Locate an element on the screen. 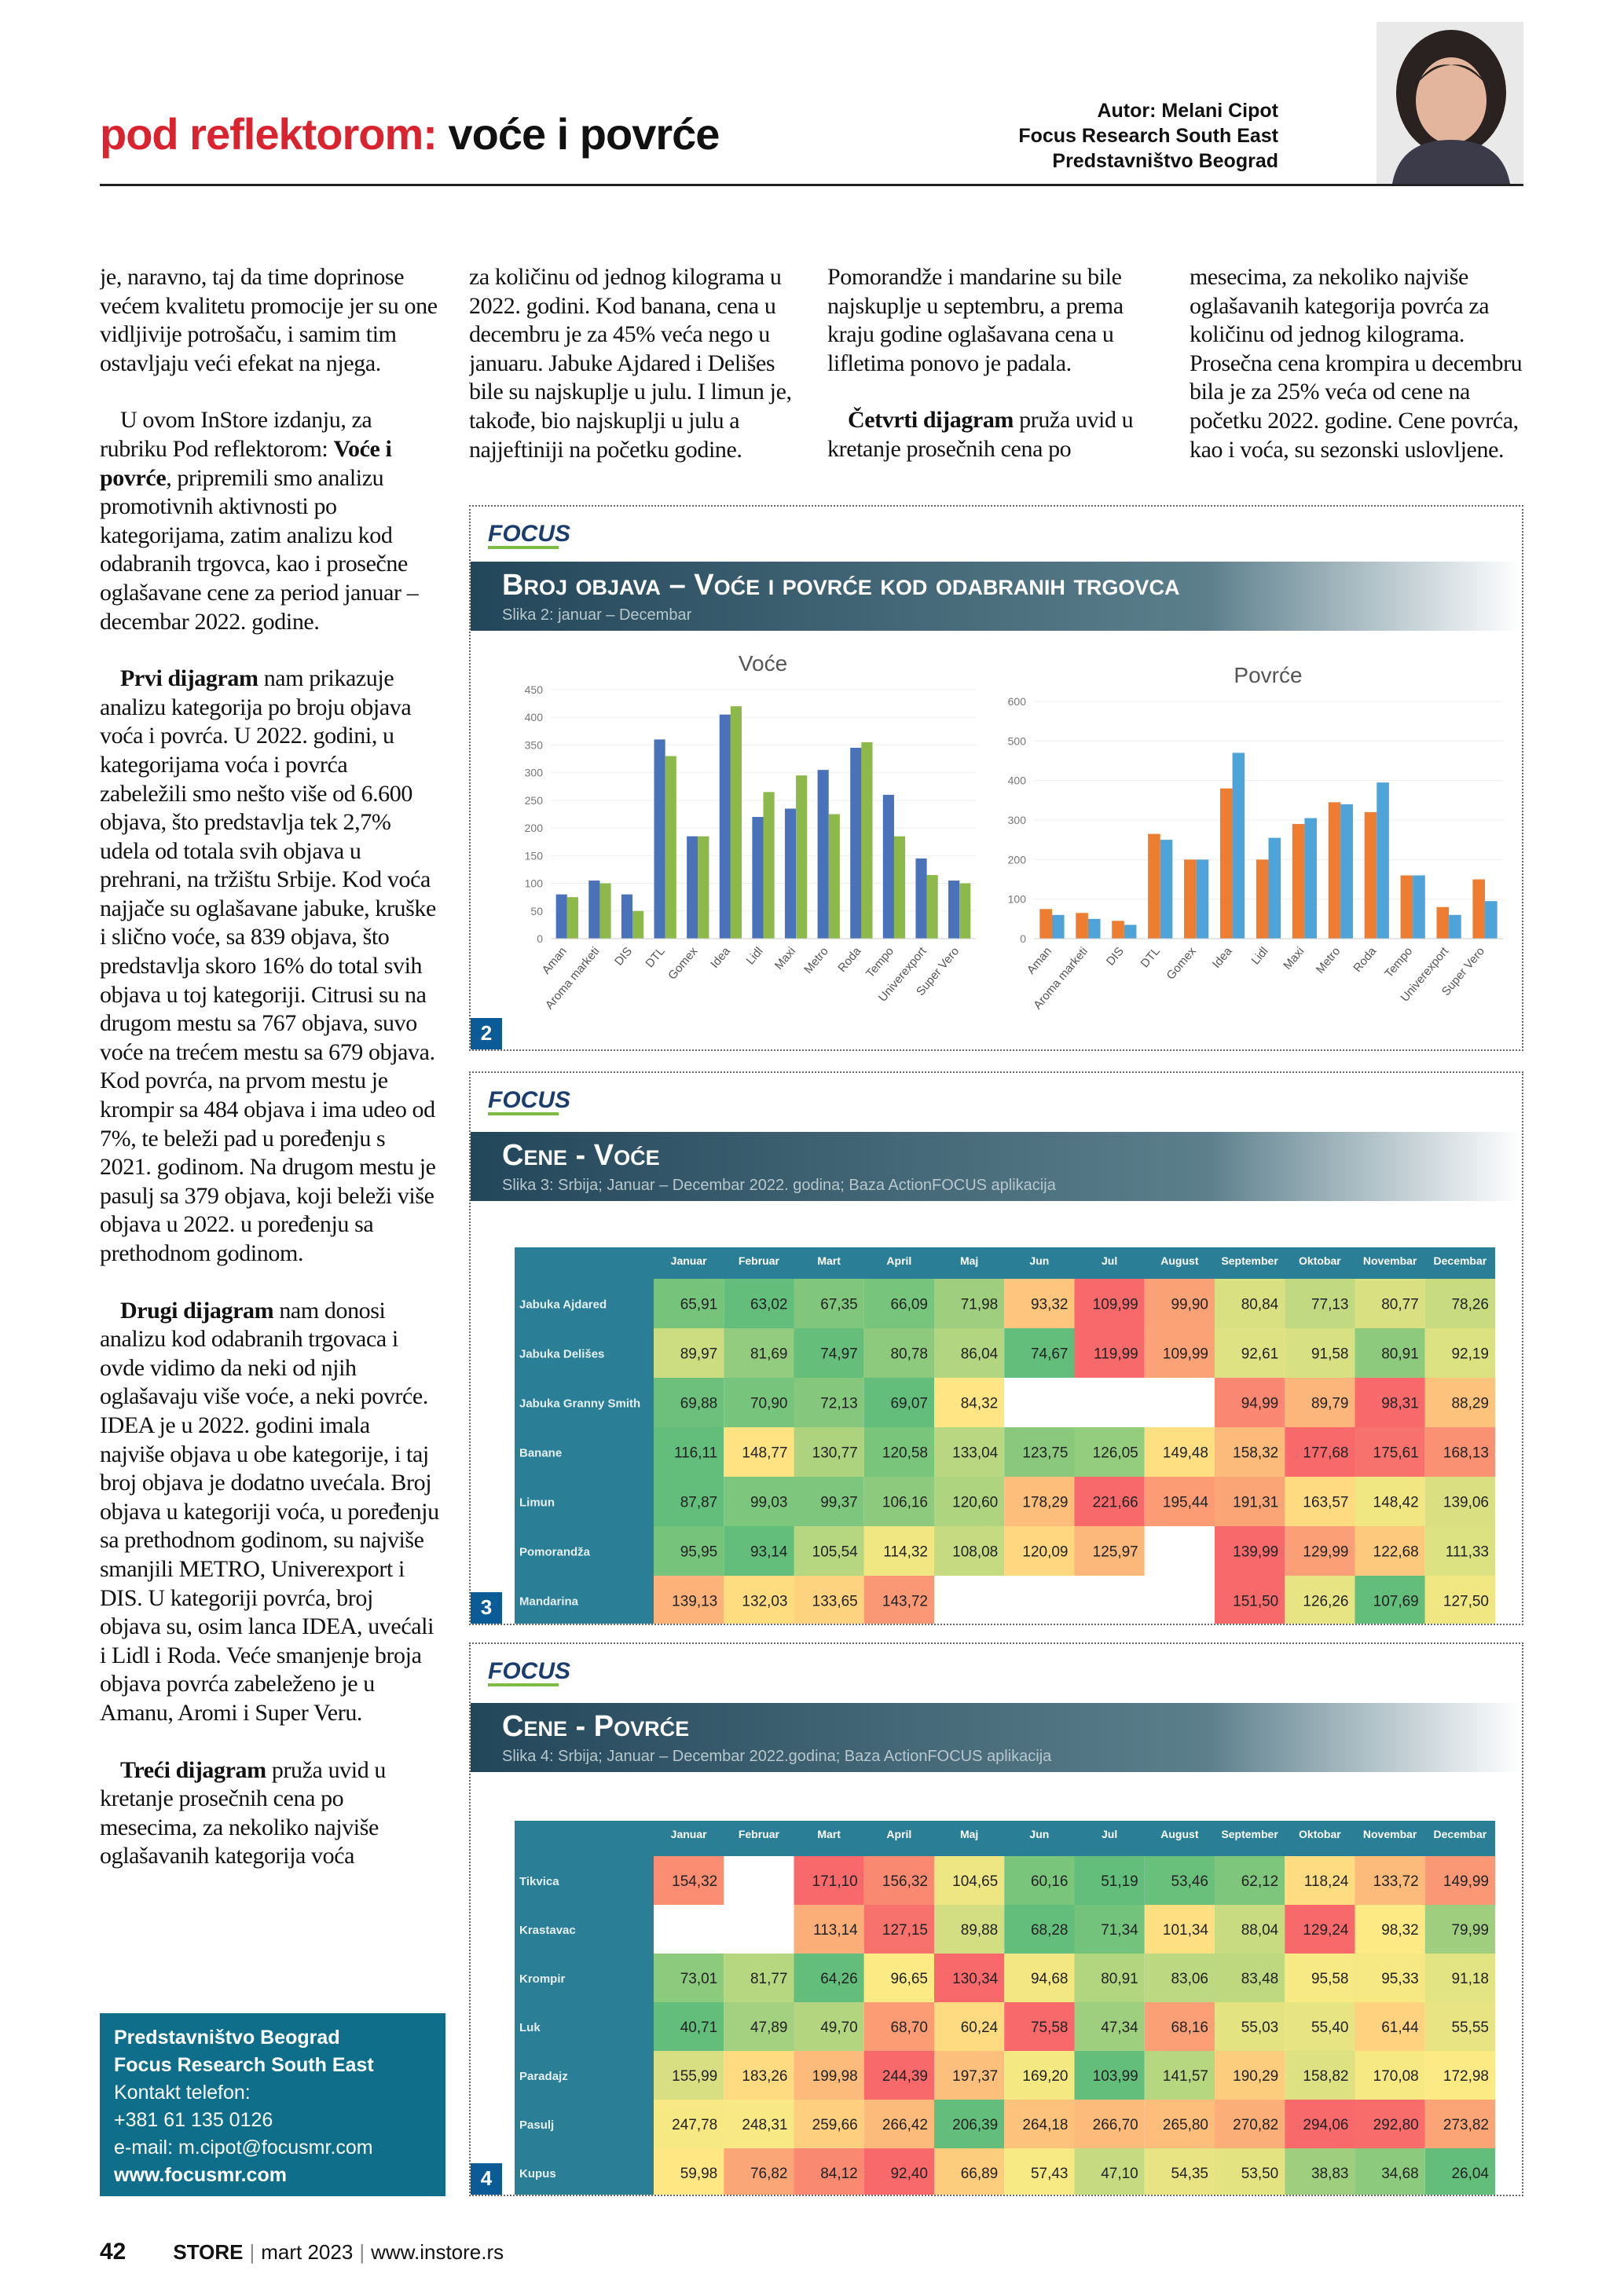 The height and width of the screenshot is (2296, 1624). row-label: Jabuka Delišes is located at coordinates (561, 1354).